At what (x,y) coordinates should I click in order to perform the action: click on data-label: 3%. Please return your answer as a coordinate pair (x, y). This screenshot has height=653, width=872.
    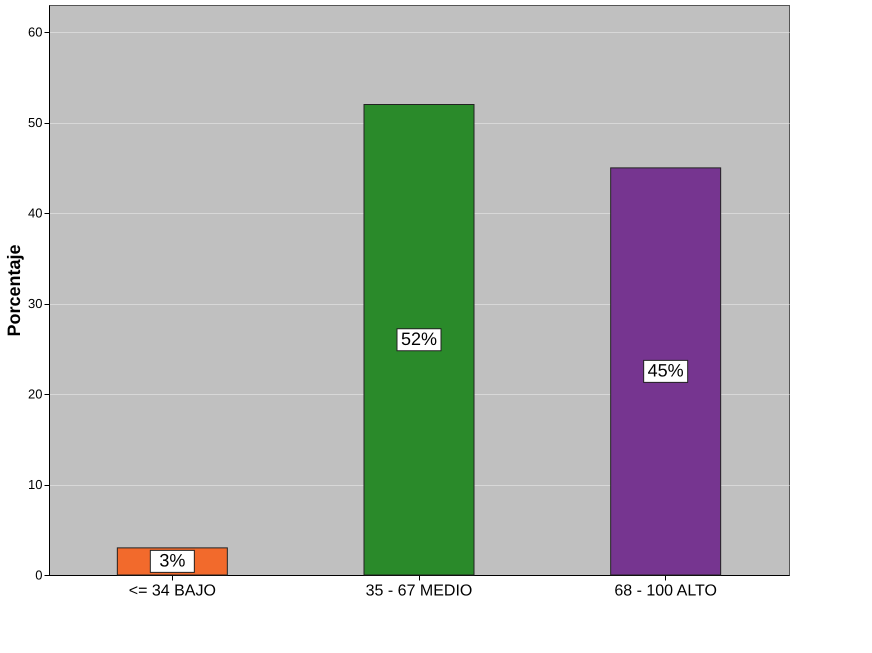
    Looking at the image, I should click on (172, 560).